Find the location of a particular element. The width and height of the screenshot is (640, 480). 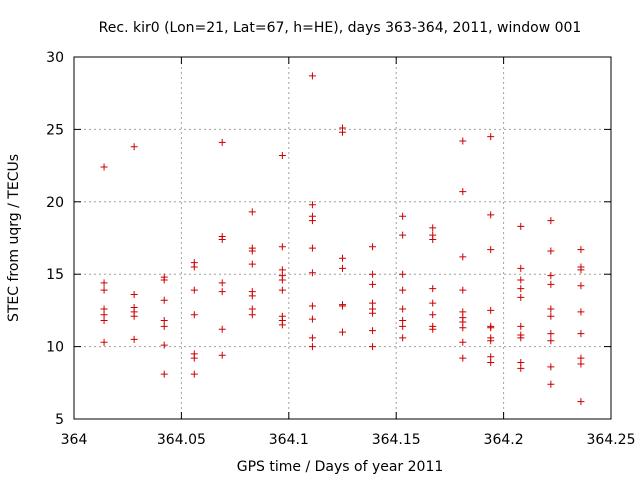

x-tick-label: 364.2 is located at coordinates (504, 440).